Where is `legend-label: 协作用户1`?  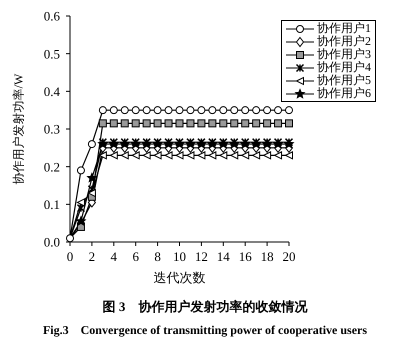
legend-label: 协作用户1 is located at coordinates (344, 27).